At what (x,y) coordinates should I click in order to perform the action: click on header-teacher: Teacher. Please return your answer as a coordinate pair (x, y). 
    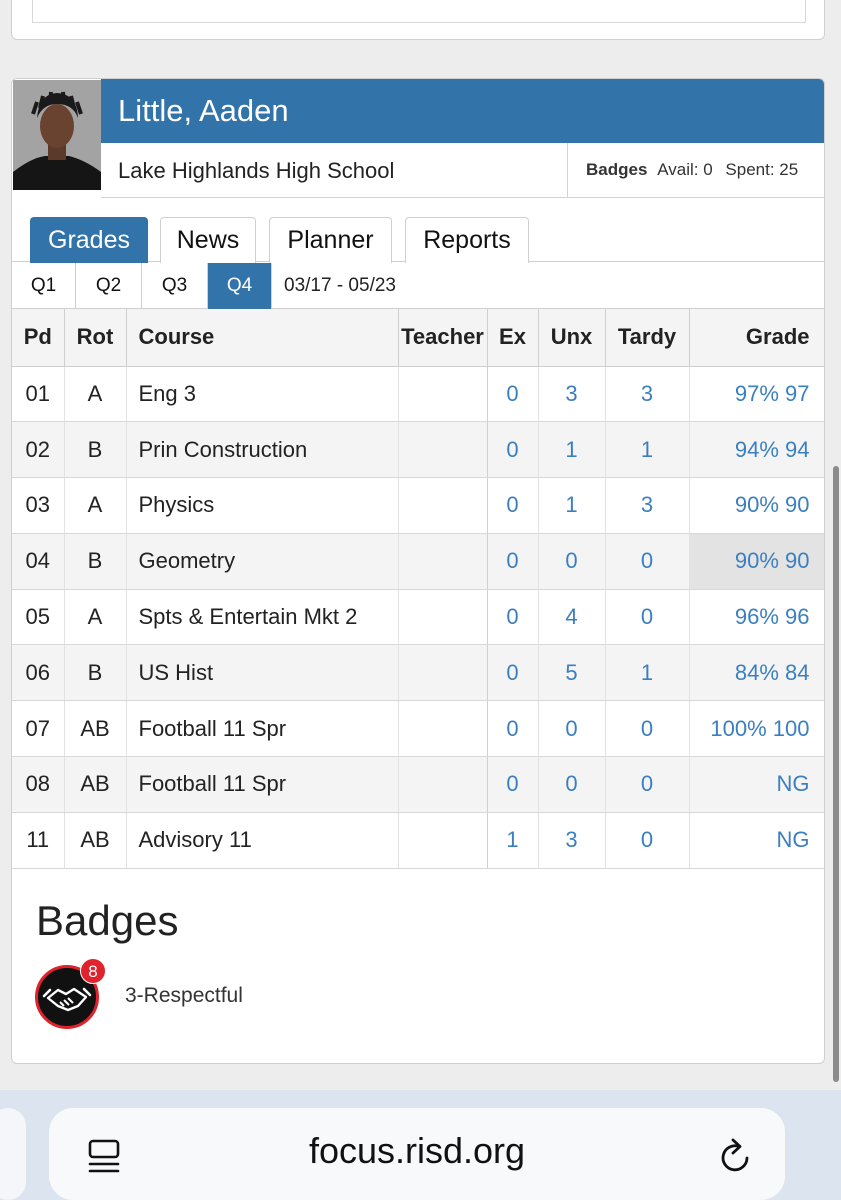
    Looking at the image, I should click on (443, 338).